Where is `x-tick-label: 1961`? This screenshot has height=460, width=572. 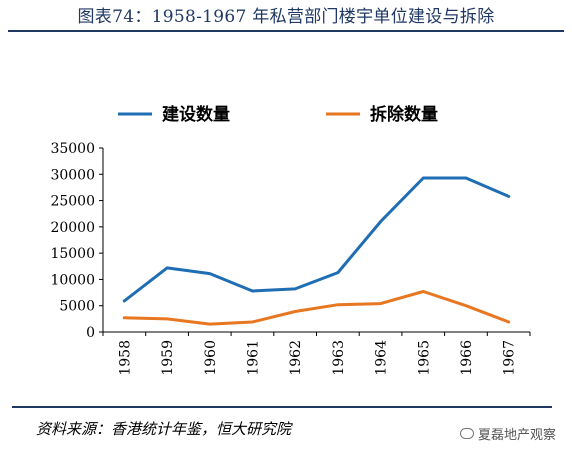
x-tick-label: 1961 is located at coordinates (253, 358).